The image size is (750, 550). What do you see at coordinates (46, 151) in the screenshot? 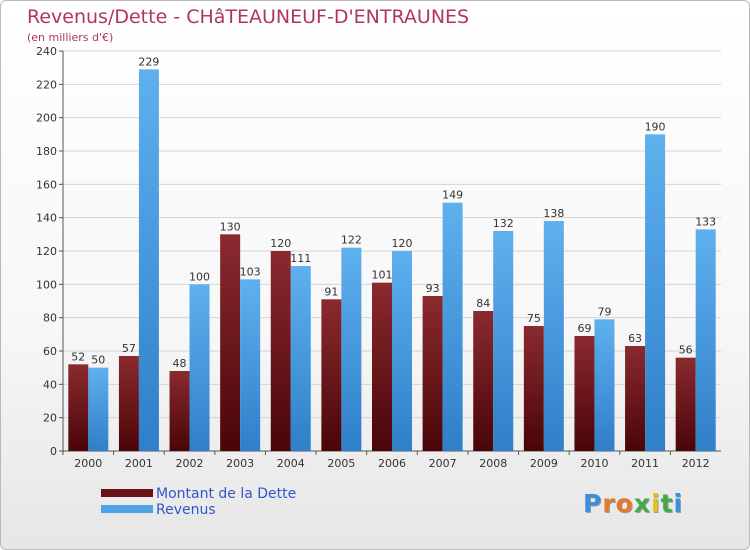
I see `y-tick-label: 180` at bounding box center [46, 151].